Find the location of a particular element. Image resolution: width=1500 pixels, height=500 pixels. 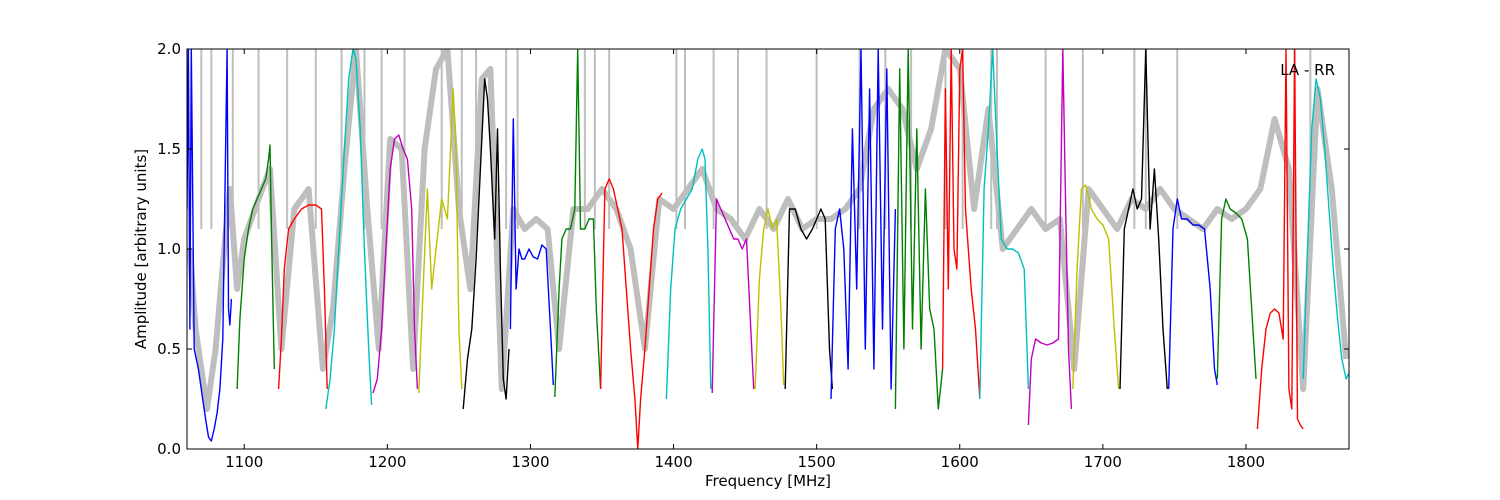

x-tick-label: 1200 is located at coordinates (387, 462).